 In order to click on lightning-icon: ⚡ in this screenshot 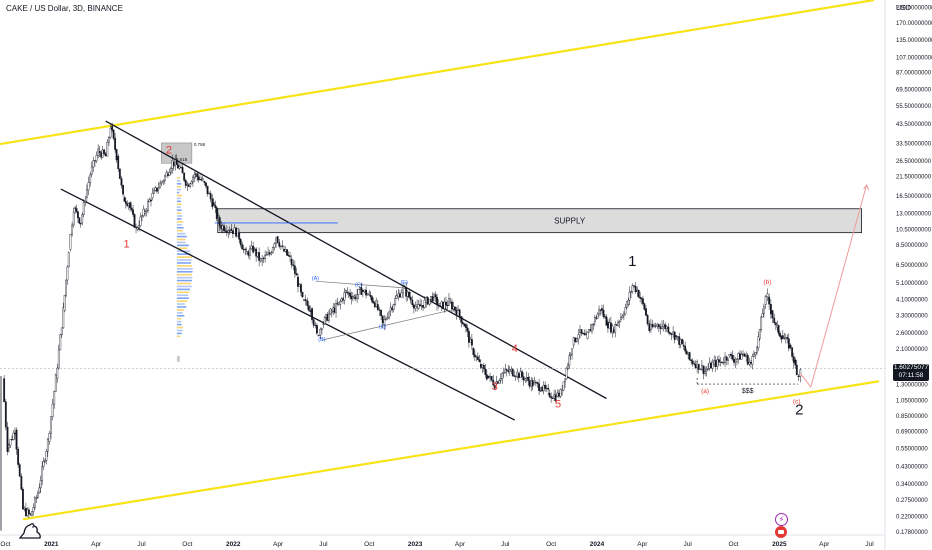, I will do `click(781, 519)`.